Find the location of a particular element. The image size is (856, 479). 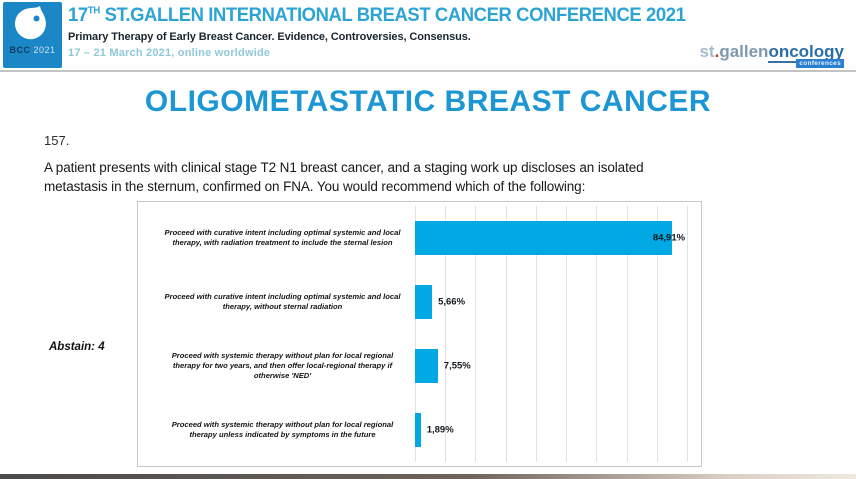

bar-value-label: 84,91% is located at coordinates (669, 238).